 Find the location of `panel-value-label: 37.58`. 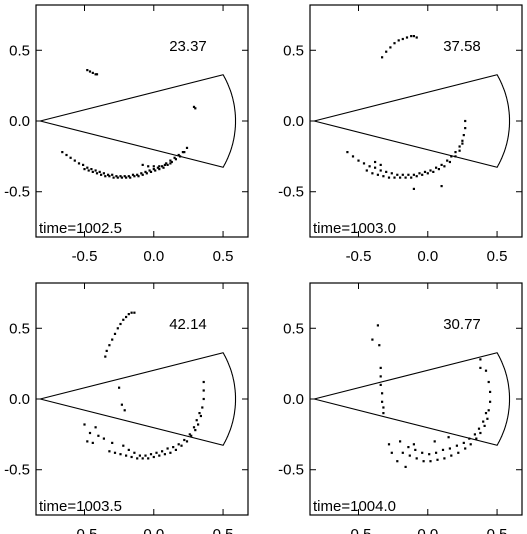

panel-value-label: 37.58 is located at coordinates (462, 46).